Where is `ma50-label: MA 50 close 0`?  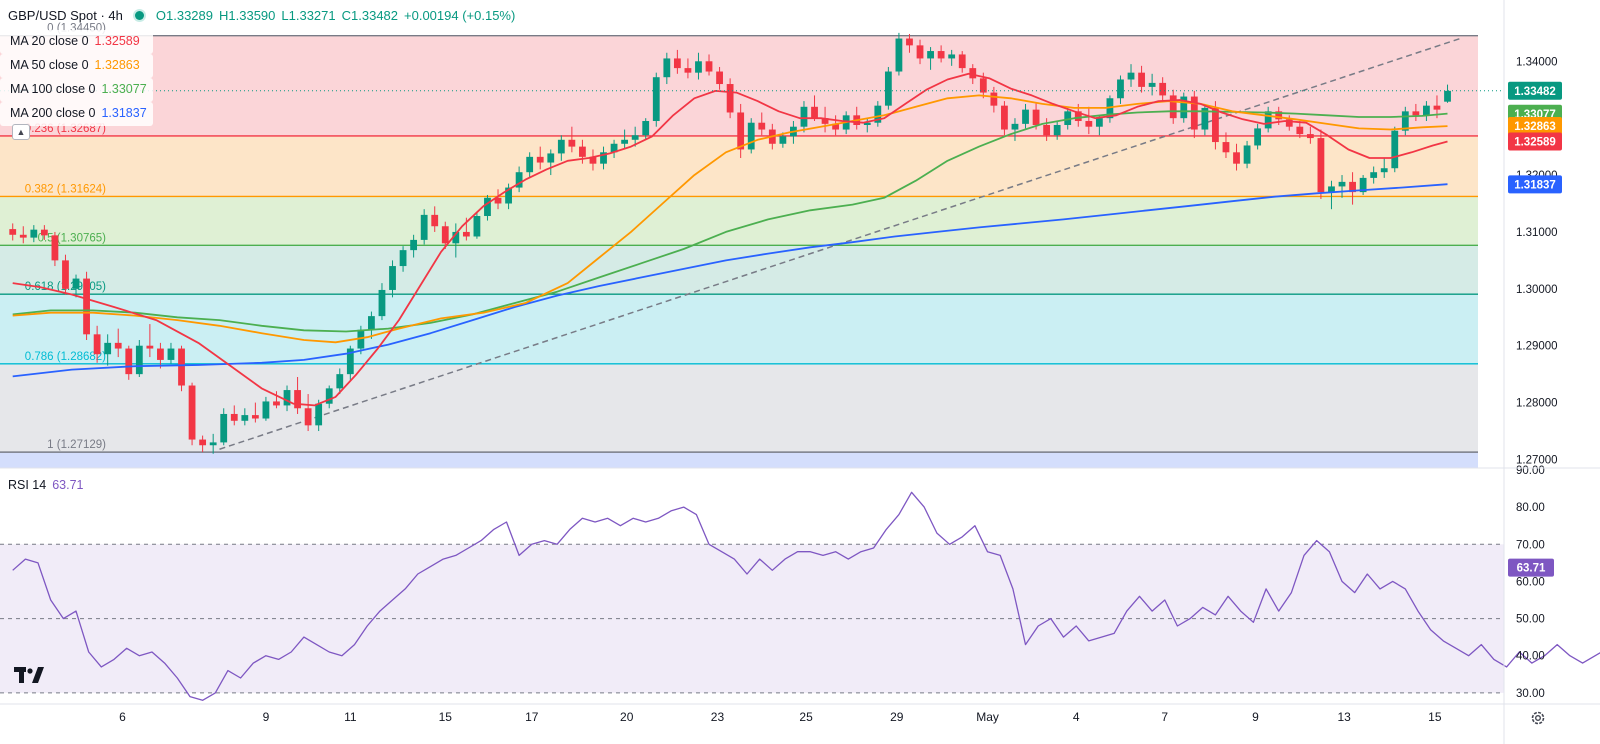 ma50-label: MA 50 close 0 is located at coordinates (49, 65).